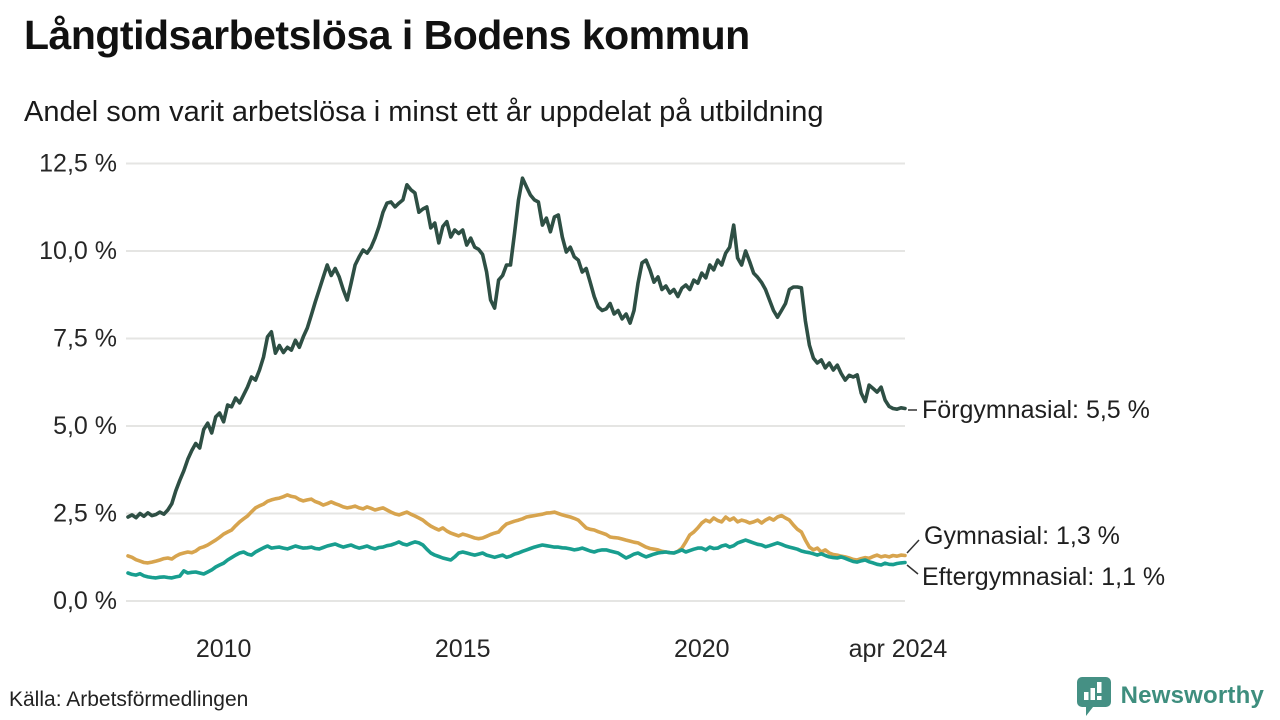  What do you see at coordinates (85, 339) in the screenshot?
I see `y-axis-label: 7,5 %` at bounding box center [85, 339].